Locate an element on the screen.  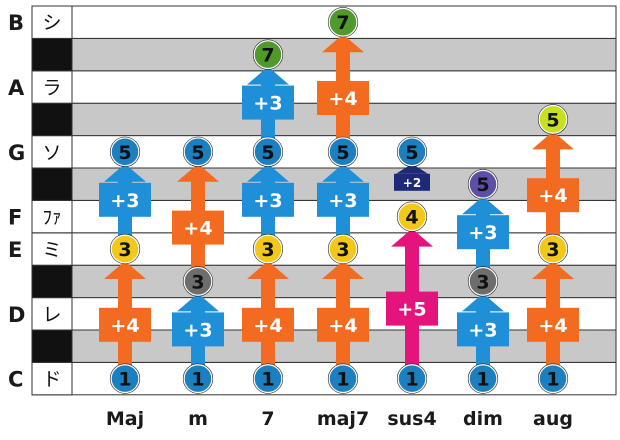
degree-number: 7 is located at coordinates (342, 23).